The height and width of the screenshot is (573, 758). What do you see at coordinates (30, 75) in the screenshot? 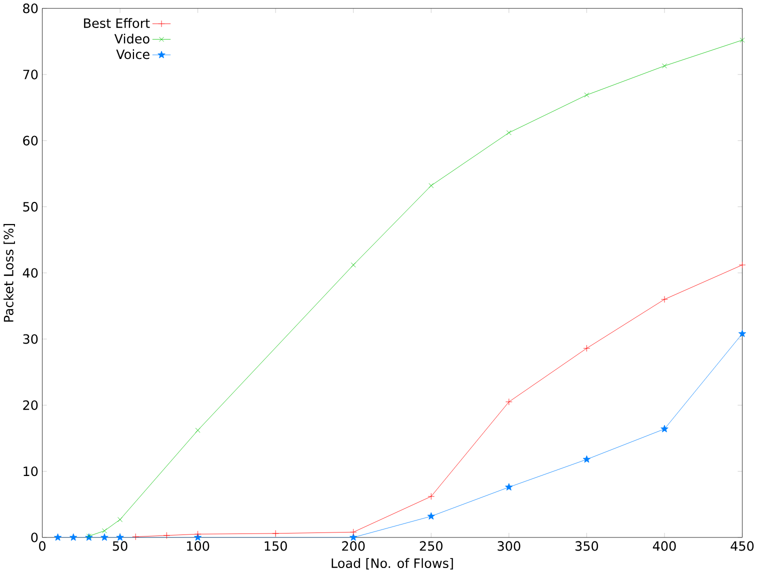
I see `y-tick-label: 70` at bounding box center [30, 75].